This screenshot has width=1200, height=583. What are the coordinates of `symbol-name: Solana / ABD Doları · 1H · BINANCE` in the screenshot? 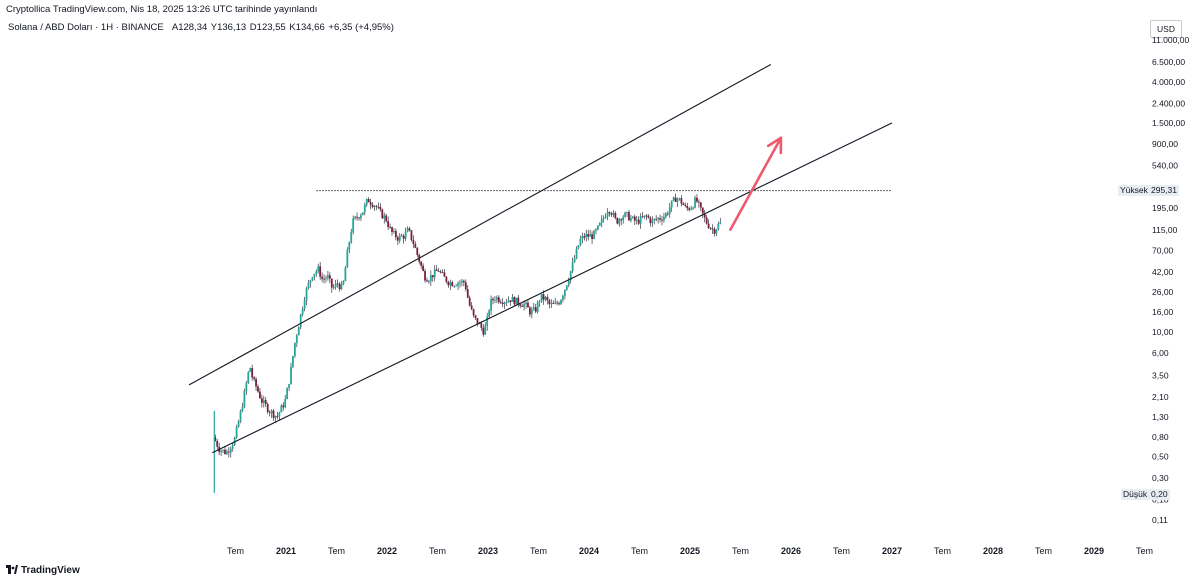 It's located at (86, 27).